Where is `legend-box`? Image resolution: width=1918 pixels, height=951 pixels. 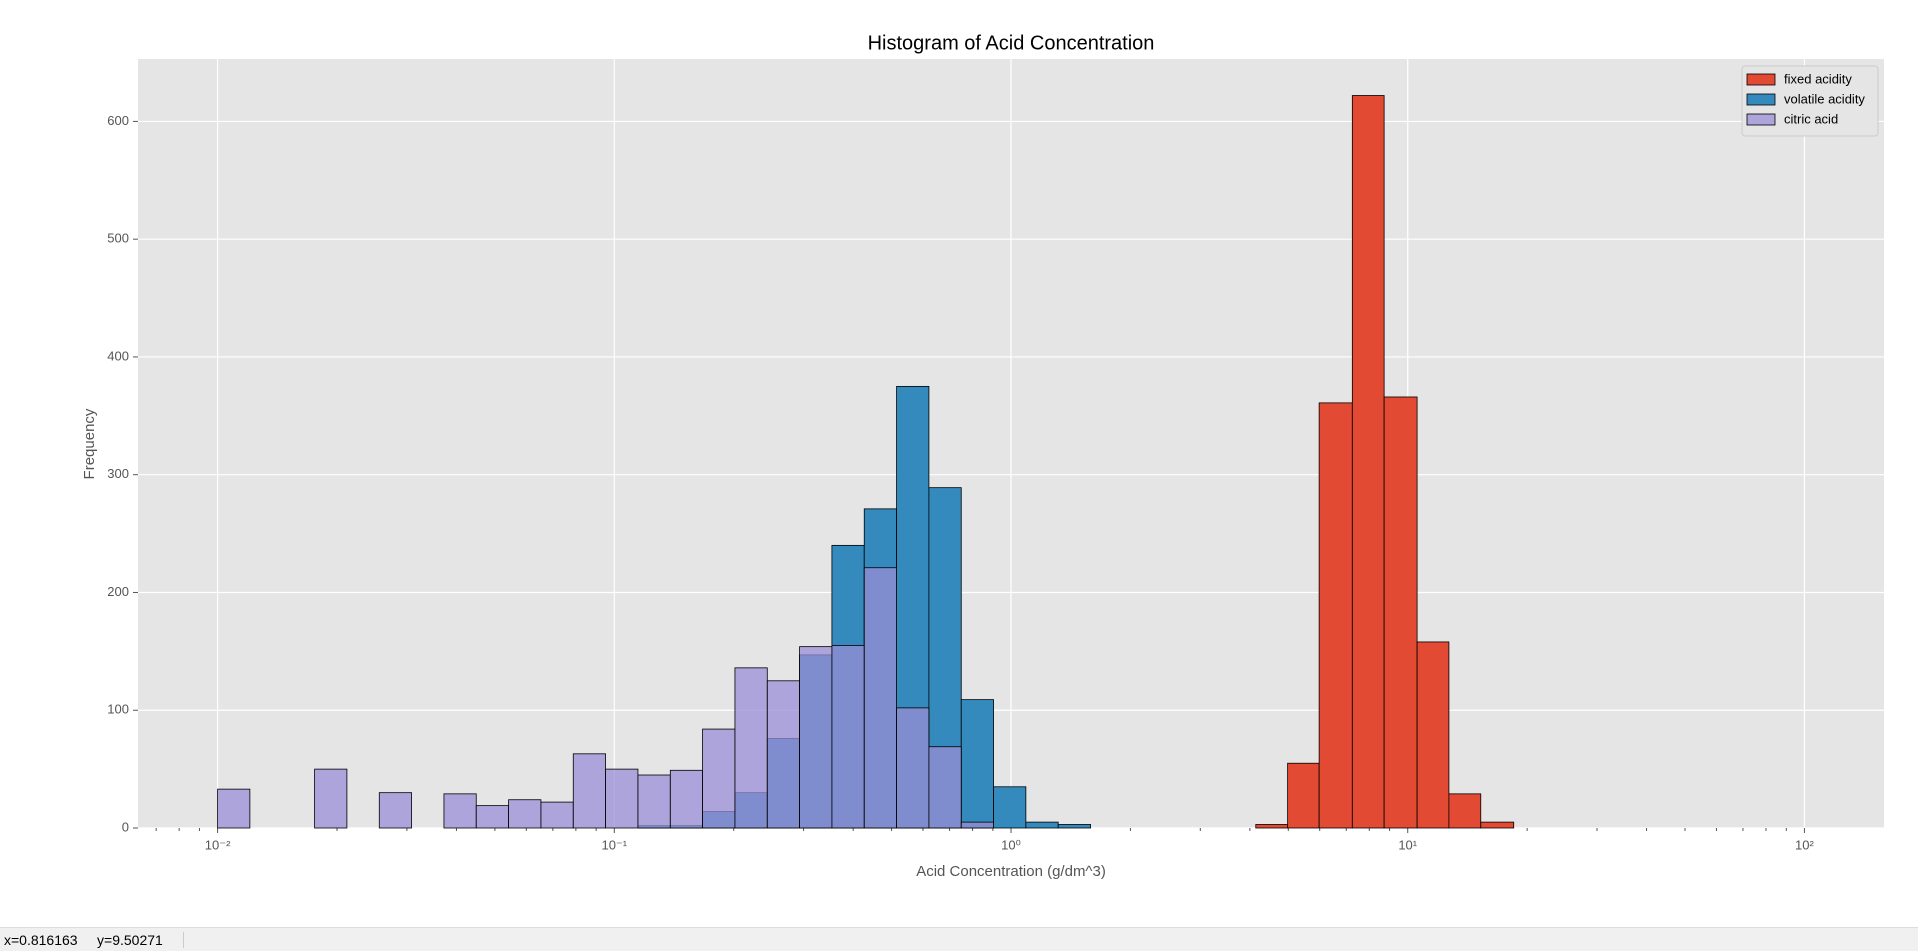
legend-box is located at coordinates (1810, 101).